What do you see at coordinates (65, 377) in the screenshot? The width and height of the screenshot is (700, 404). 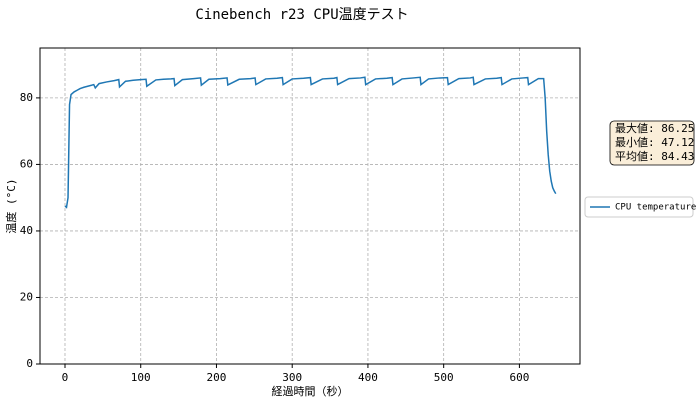 I see `x-tick-label: 0` at bounding box center [65, 377].